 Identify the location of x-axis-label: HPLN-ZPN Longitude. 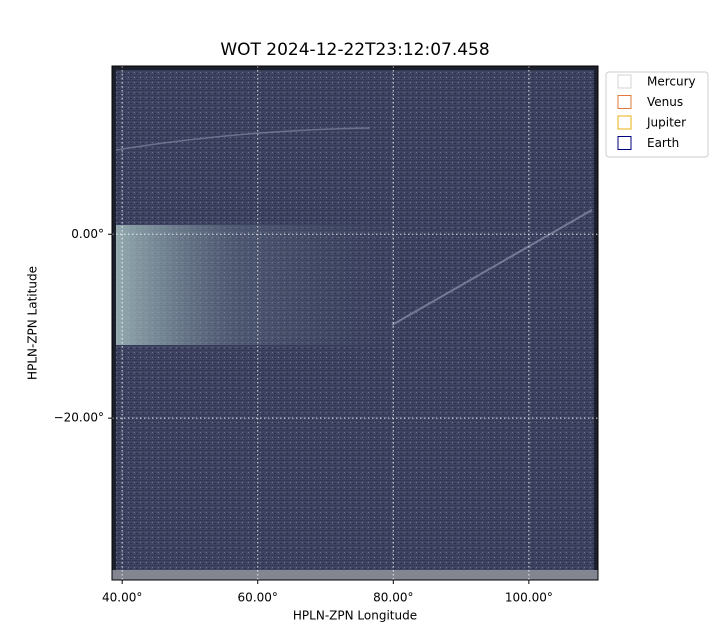
(355, 616).